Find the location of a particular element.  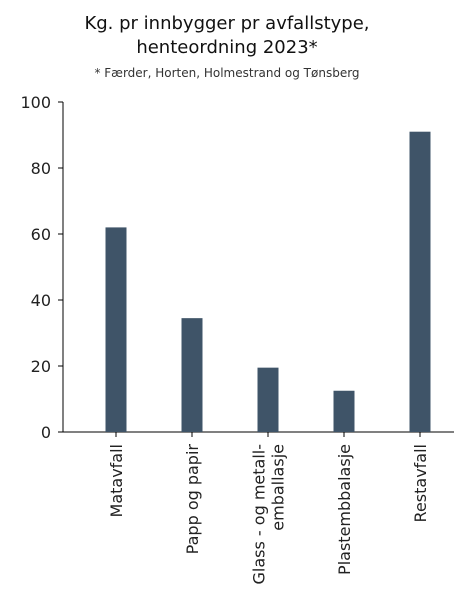

chart-title-line-1: Kg. pr innbygger pr avfallstype, is located at coordinates (227, 23).